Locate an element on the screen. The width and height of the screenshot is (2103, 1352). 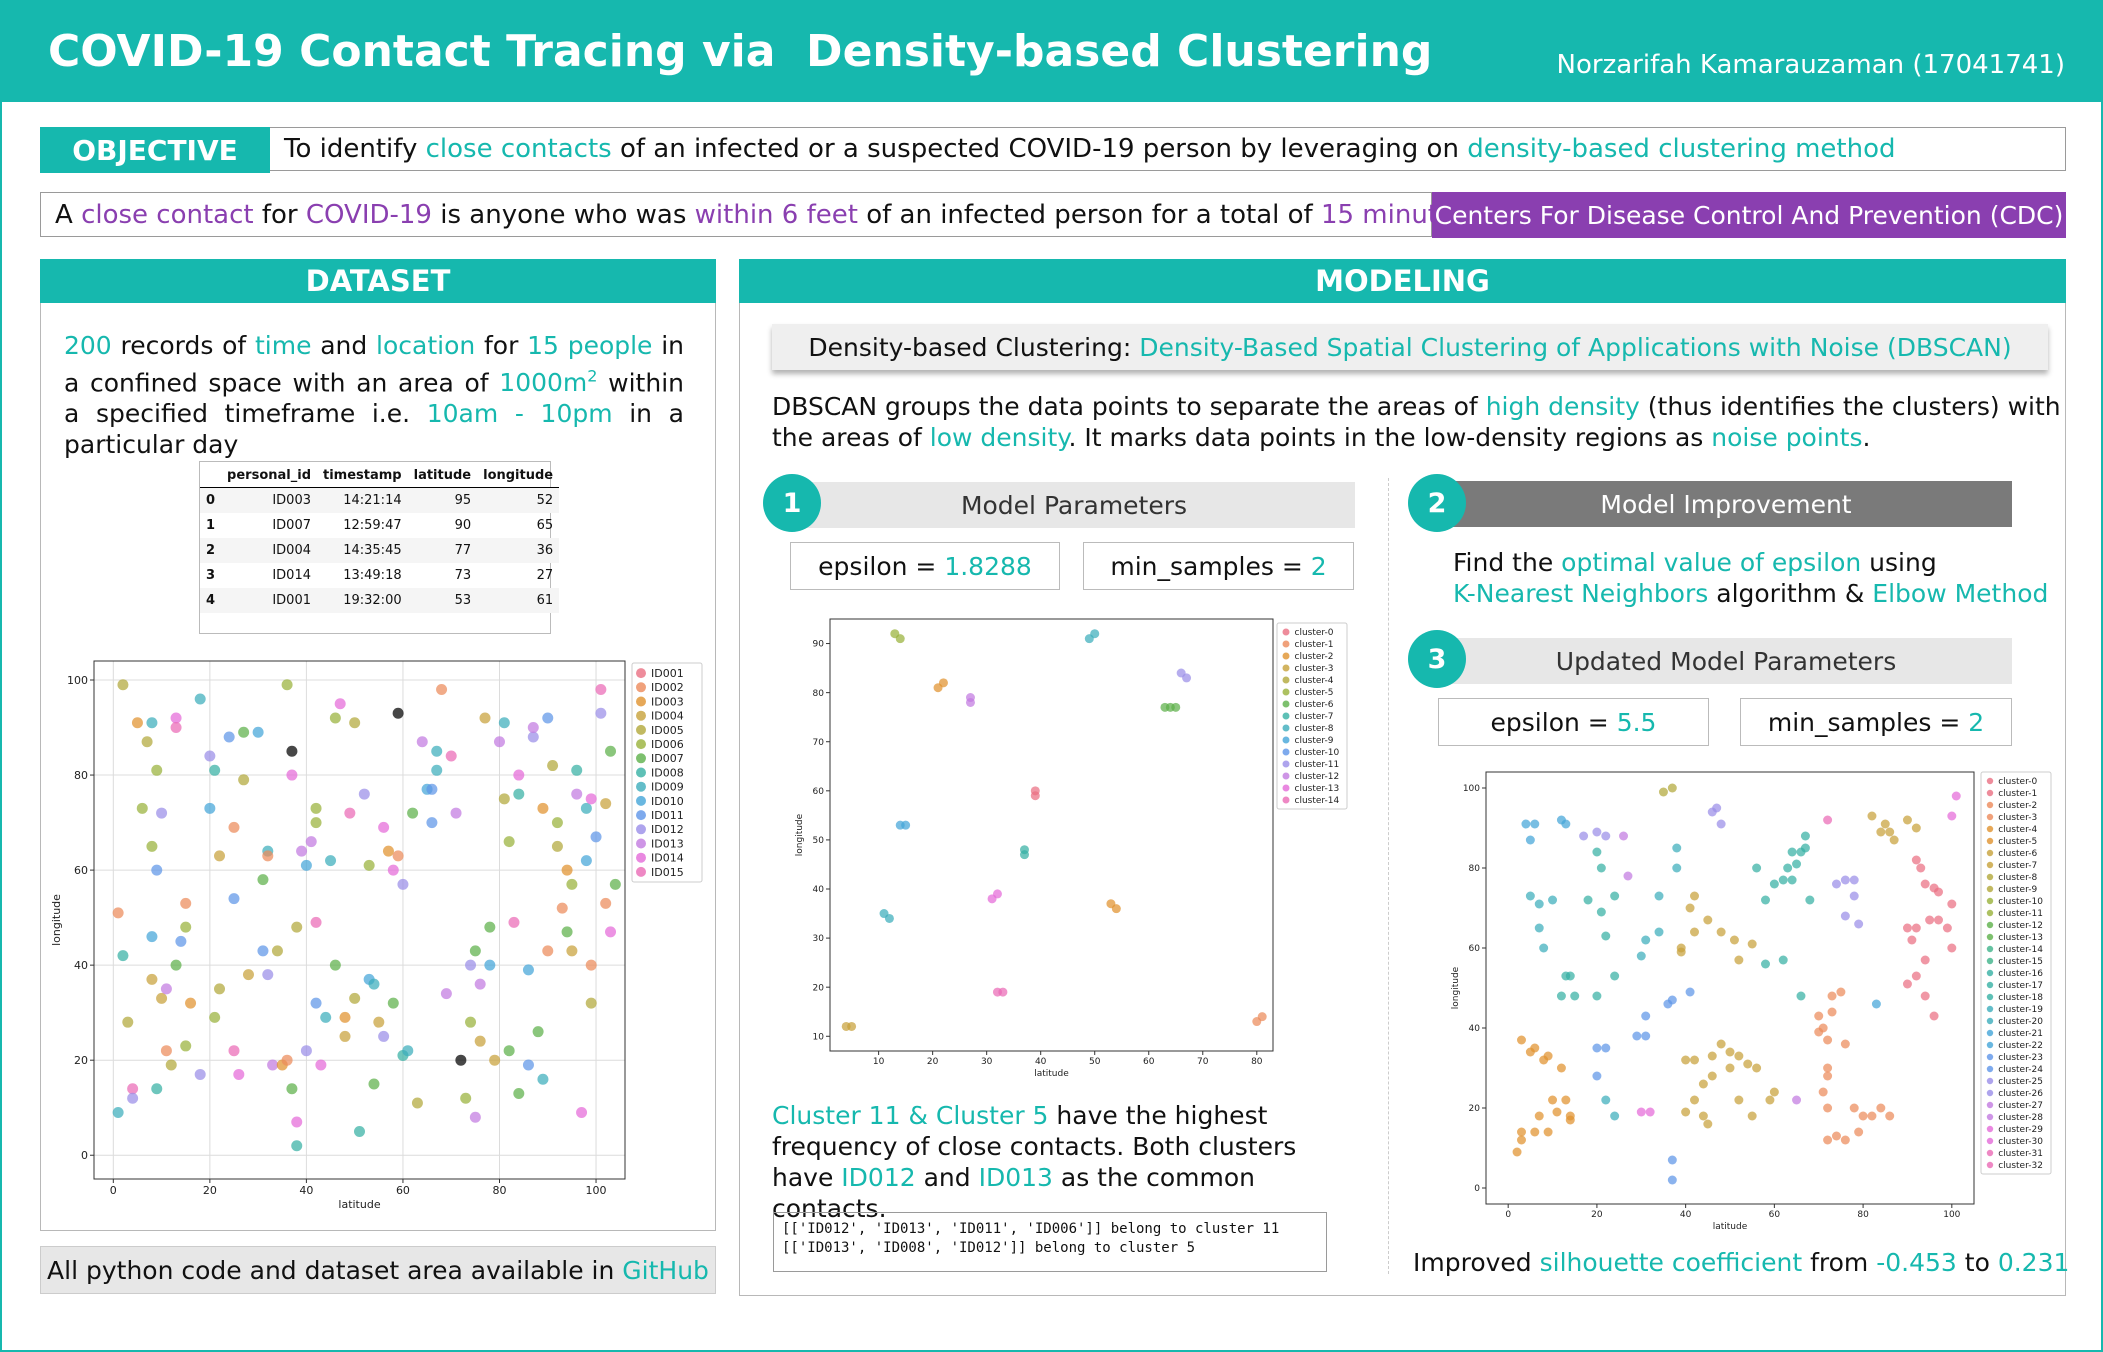
step1-eps-value: 1.8288 is located at coordinates (988, 566).